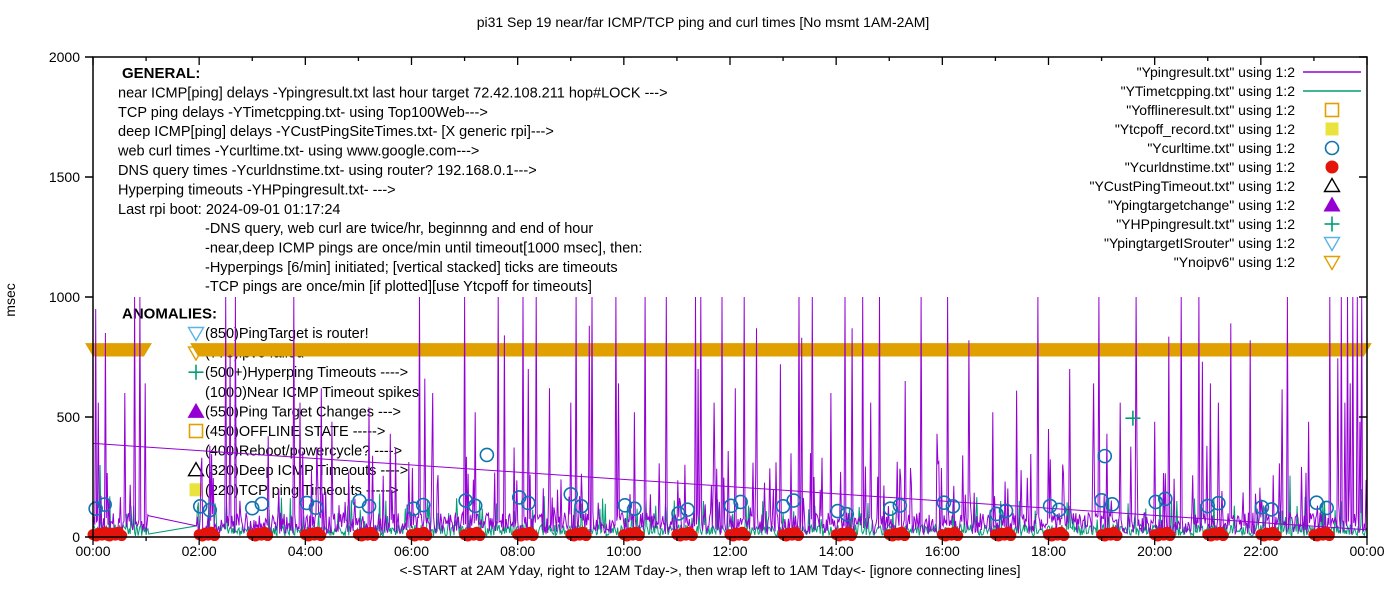  I want to click on anomaly-line: (220)TCP ping Timeouts ----->, so click(302, 491).